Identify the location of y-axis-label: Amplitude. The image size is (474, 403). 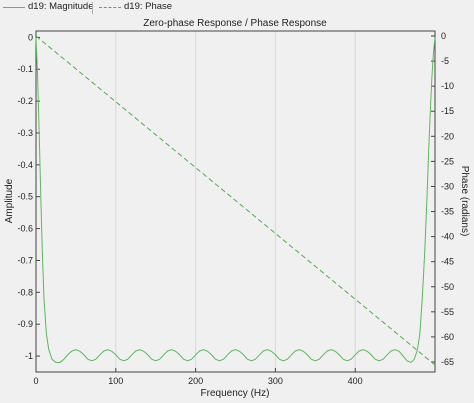
(9, 200).